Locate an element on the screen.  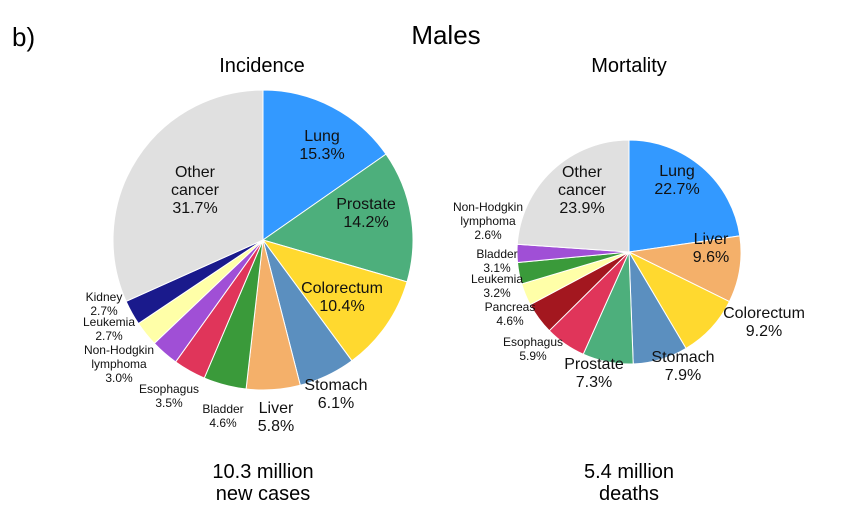
incidence-label-colorectum: Colorectum 10.4% is located at coordinates (342, 297).